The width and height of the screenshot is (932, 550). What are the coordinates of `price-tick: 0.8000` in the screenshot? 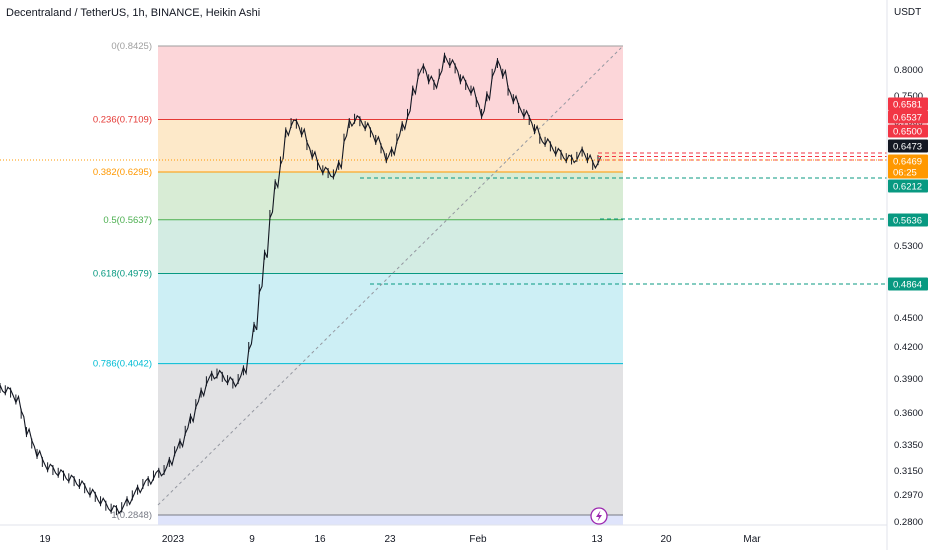 It's located at (908, 70).